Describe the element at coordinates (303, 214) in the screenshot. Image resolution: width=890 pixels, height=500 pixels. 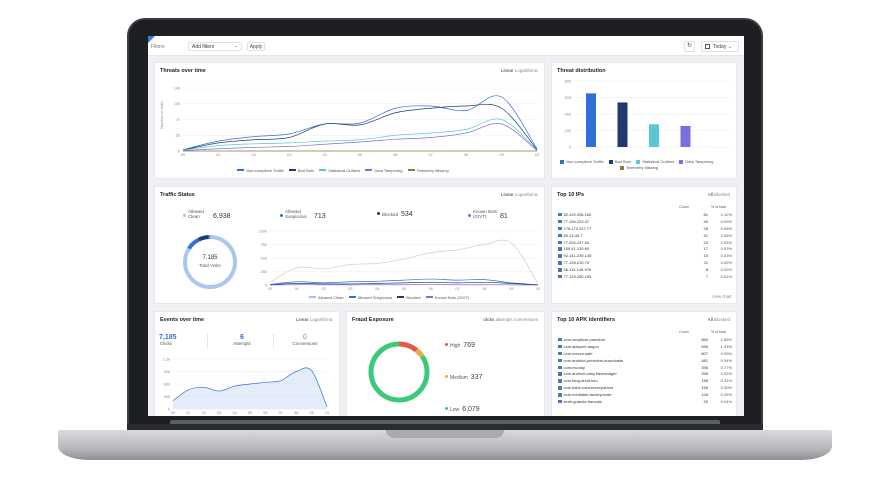
I see `stat-allowed-suspicious: Allowed Suspicious 713` at that location.